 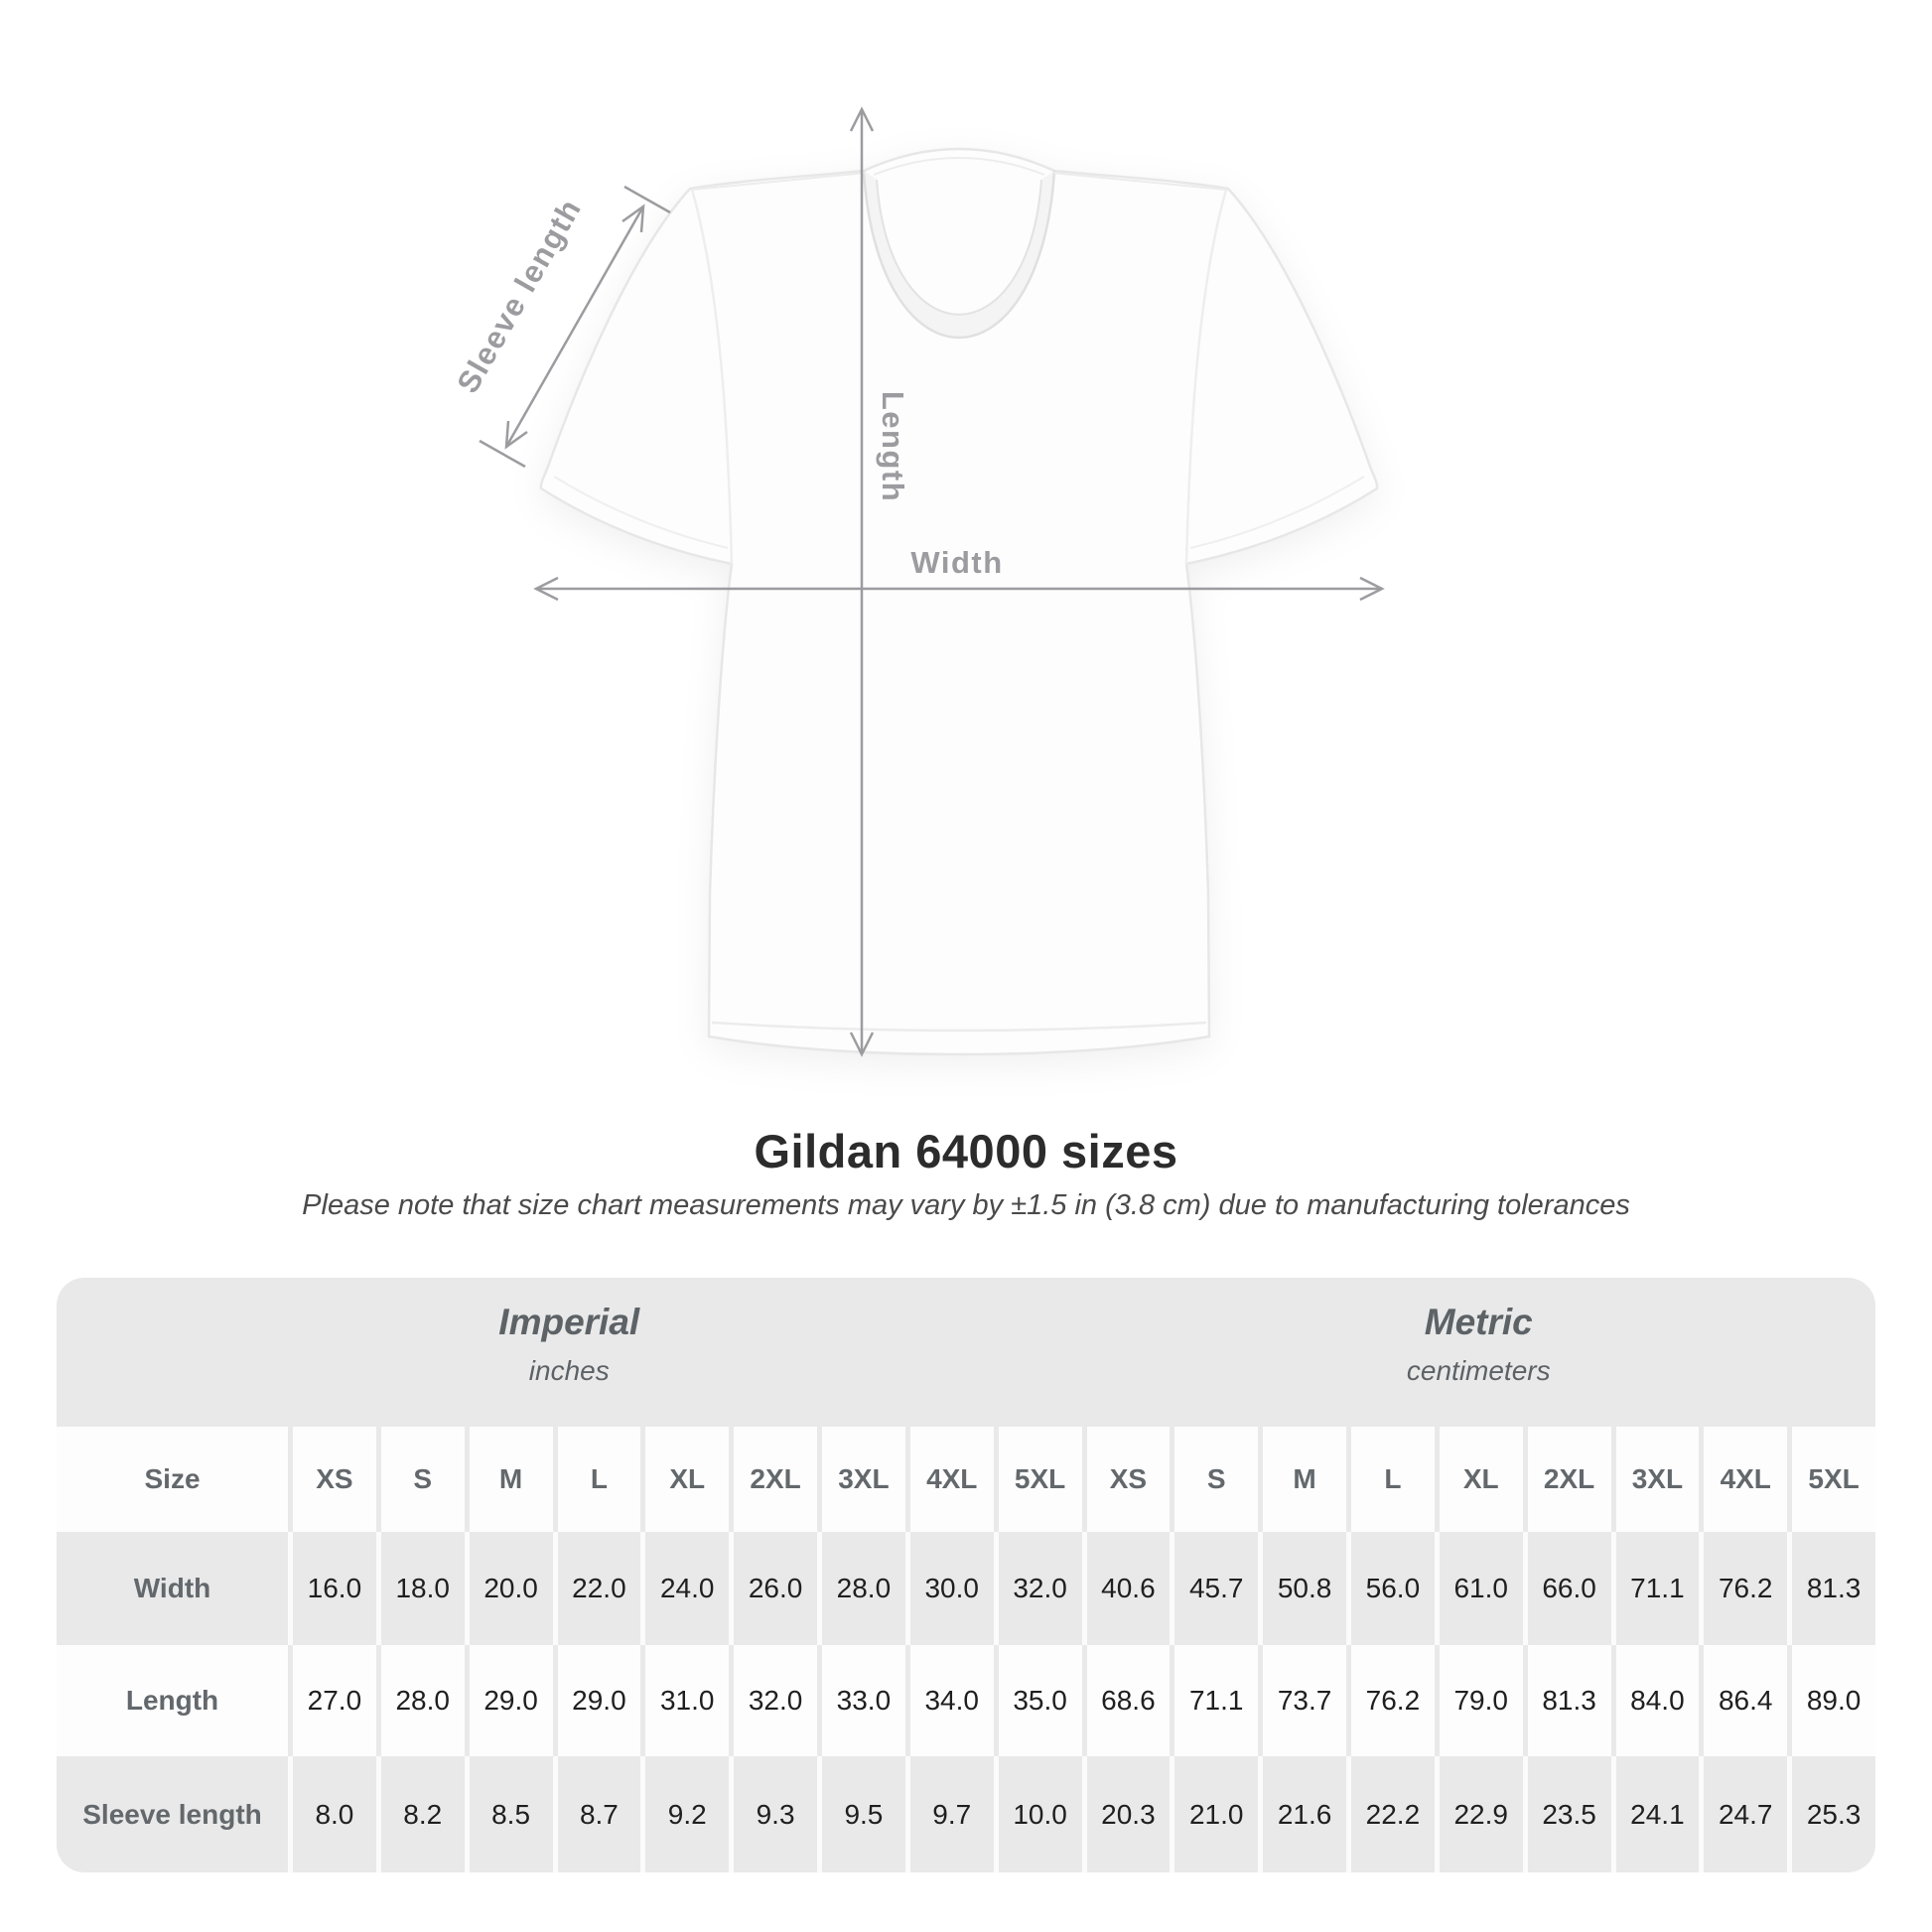 I want to click on left-shoulder-seam, so click(x=779, y=181).